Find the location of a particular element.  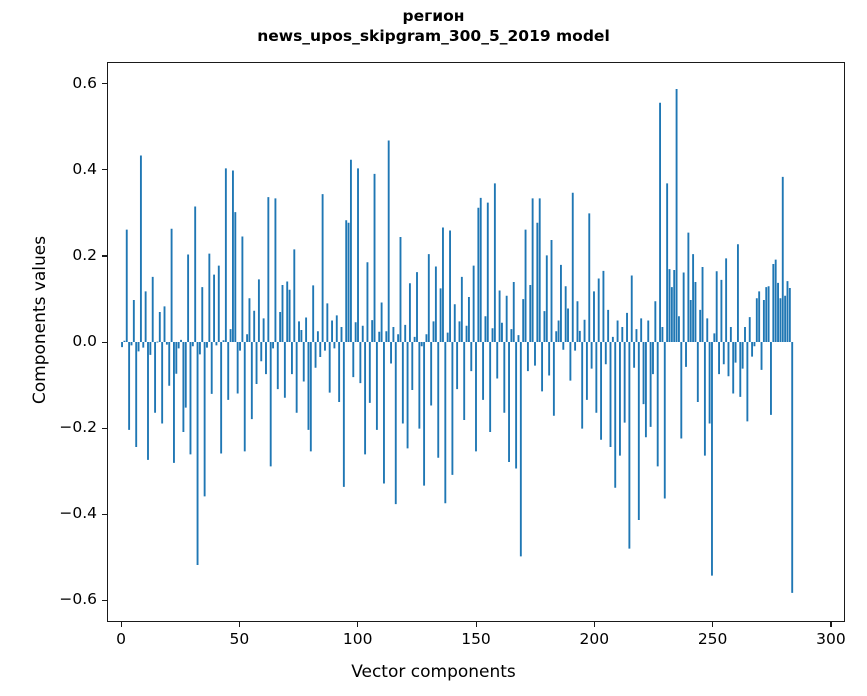

x-tick-label: 300 is located at coordinates (831, 639).